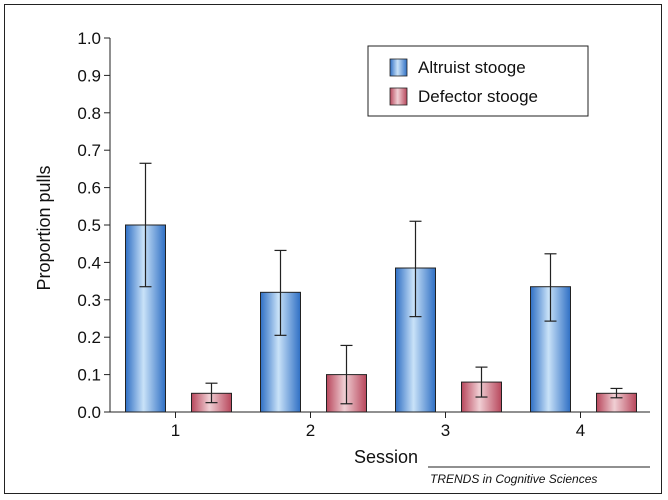 This screenshot has height=500, width=668. Describe the element at coordinates (89, 188) in the screenshot. I see `y-tick-label: 0.6` at that location.